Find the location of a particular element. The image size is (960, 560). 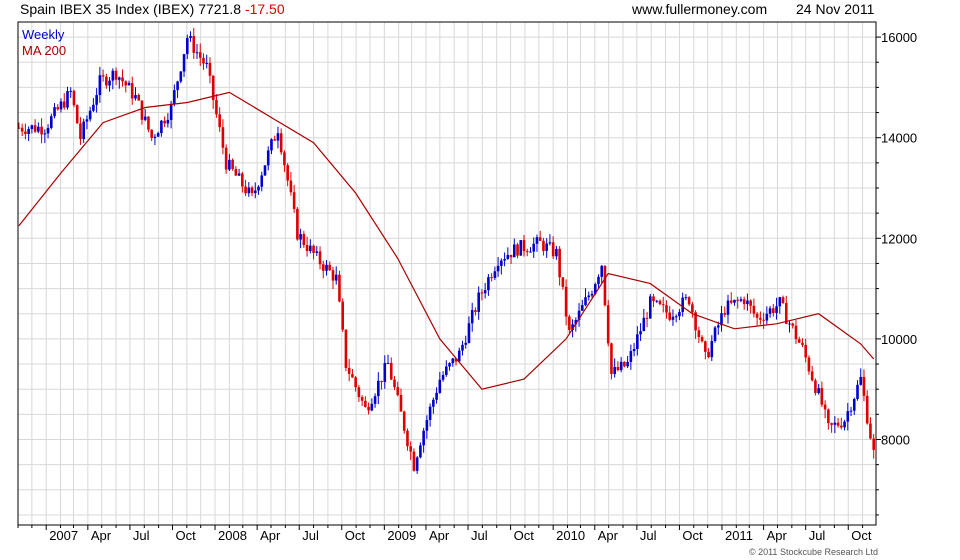

site-url: www.fullermoney.com is located at coordinates (700, 9).